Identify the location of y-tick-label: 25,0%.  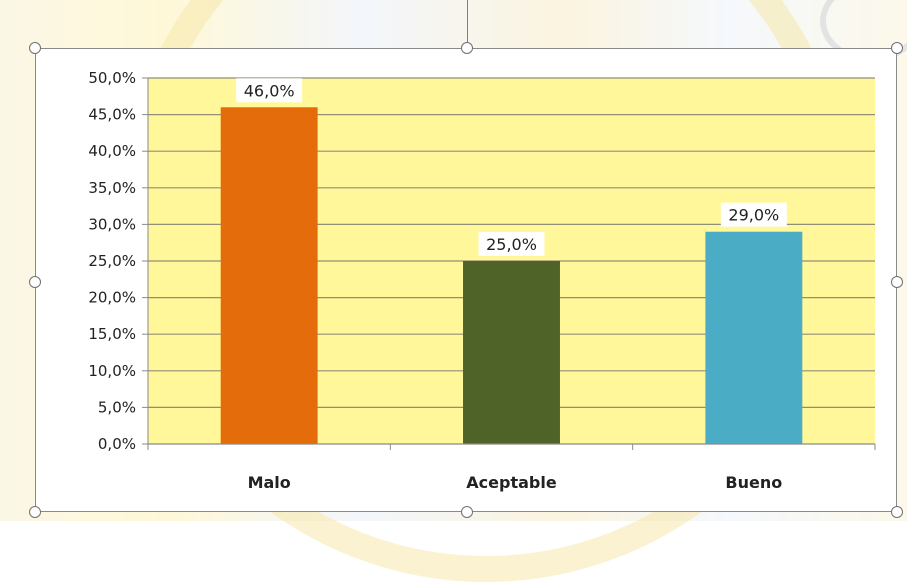
(112, 261).